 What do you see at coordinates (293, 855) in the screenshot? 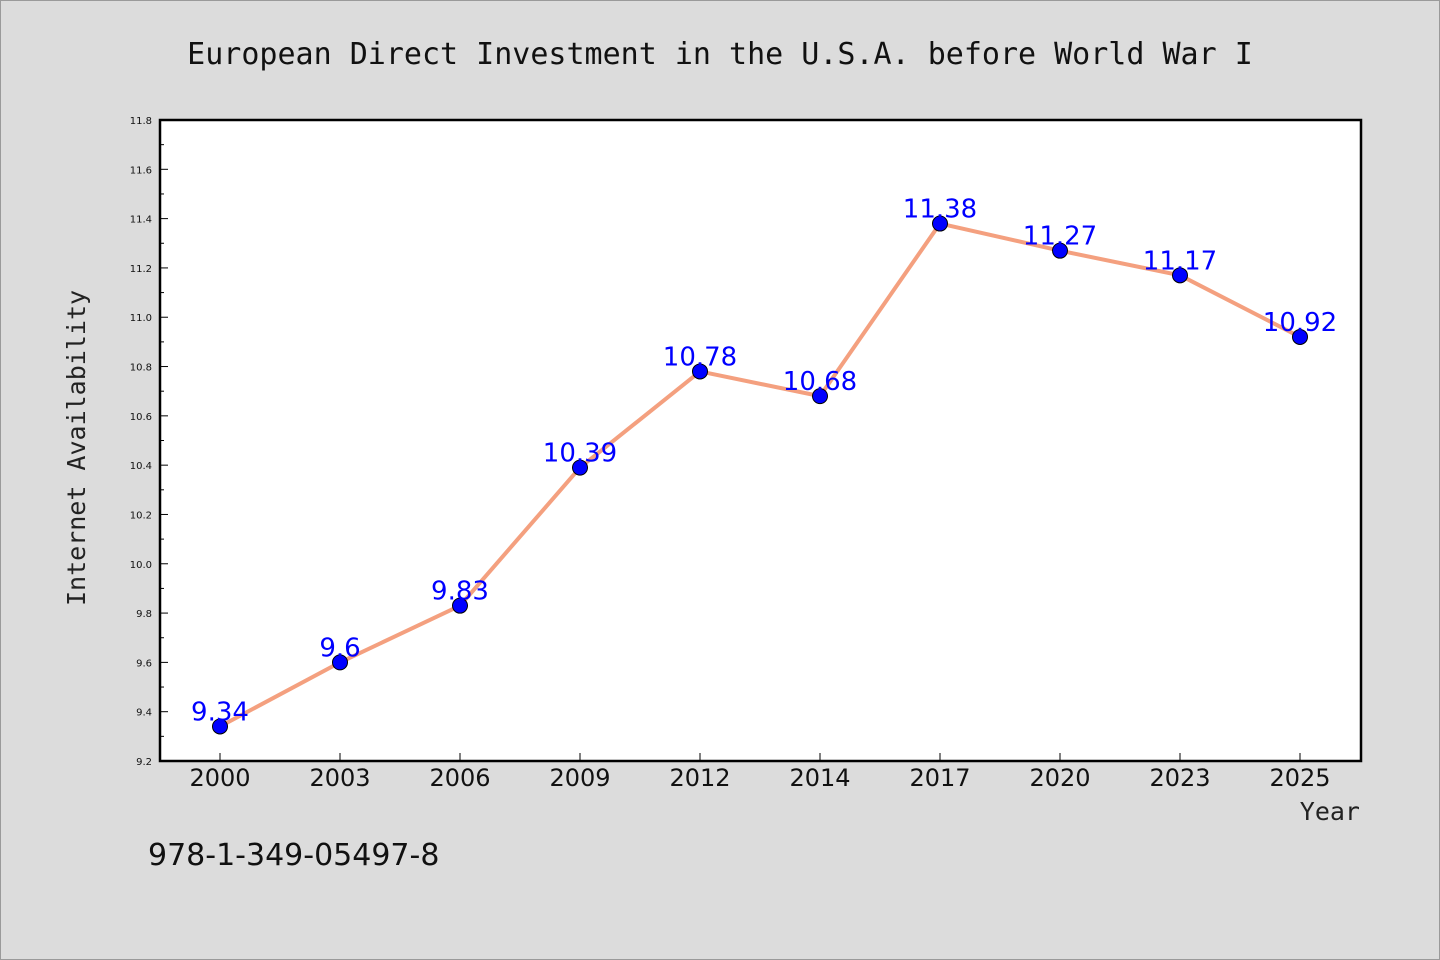
I see `footnote-isbn: 978-1-349-05497-8` at bounding box center [293, 855].